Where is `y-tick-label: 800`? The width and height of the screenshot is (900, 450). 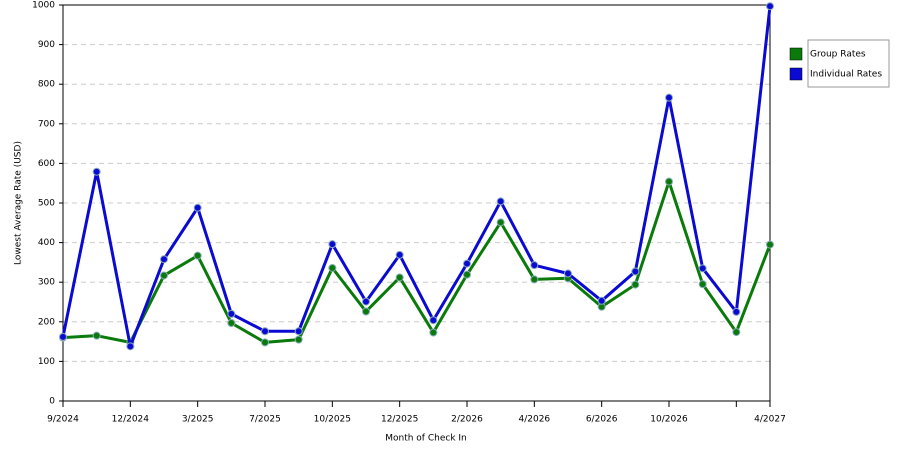 y-tick-label: 800 is located at coordinates (46, 85).